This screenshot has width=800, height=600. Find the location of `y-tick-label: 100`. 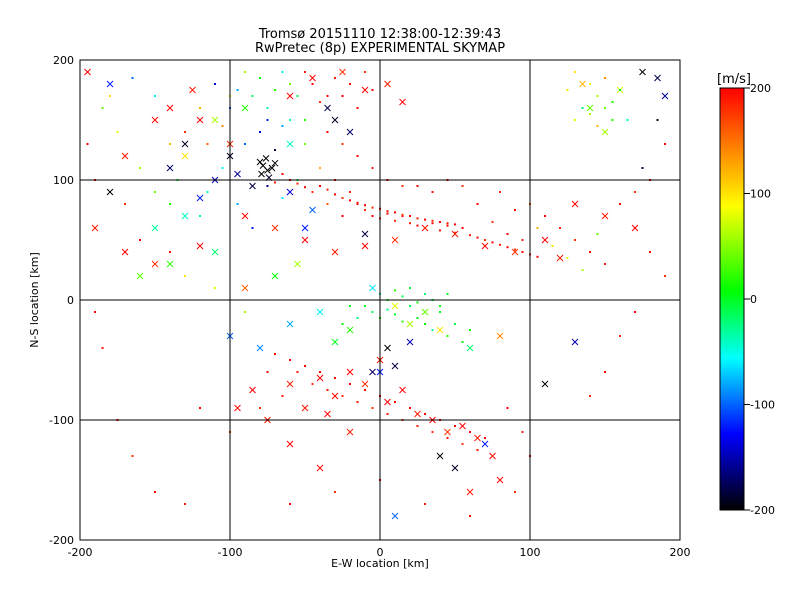

y-tick-label: 100 is located at coordinates (63, 180).